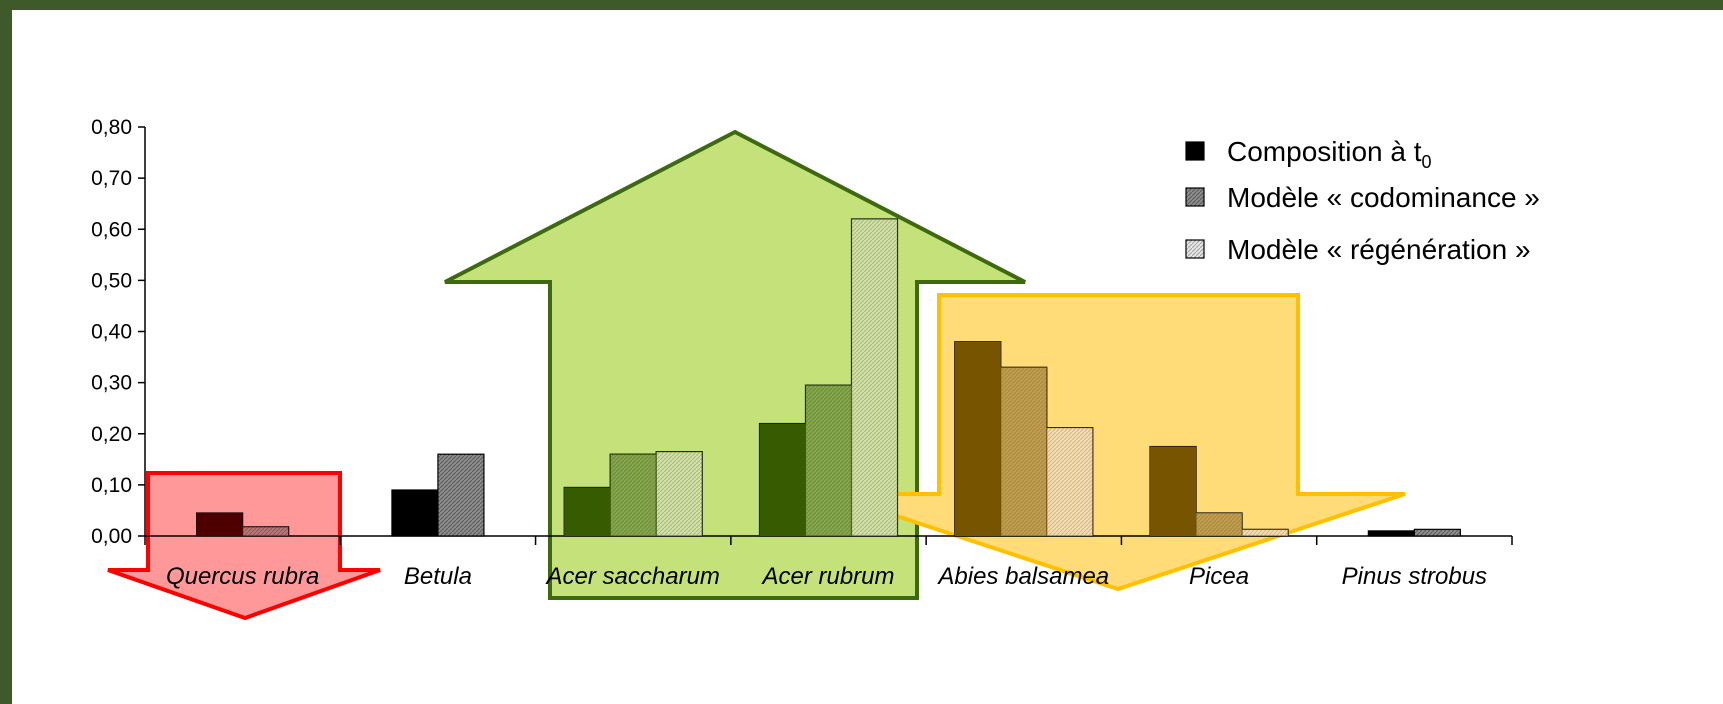 This screenshot has width=1723, height=704. I want to click on legend-label-3: Modèle « régénération », so click(1379, 249).